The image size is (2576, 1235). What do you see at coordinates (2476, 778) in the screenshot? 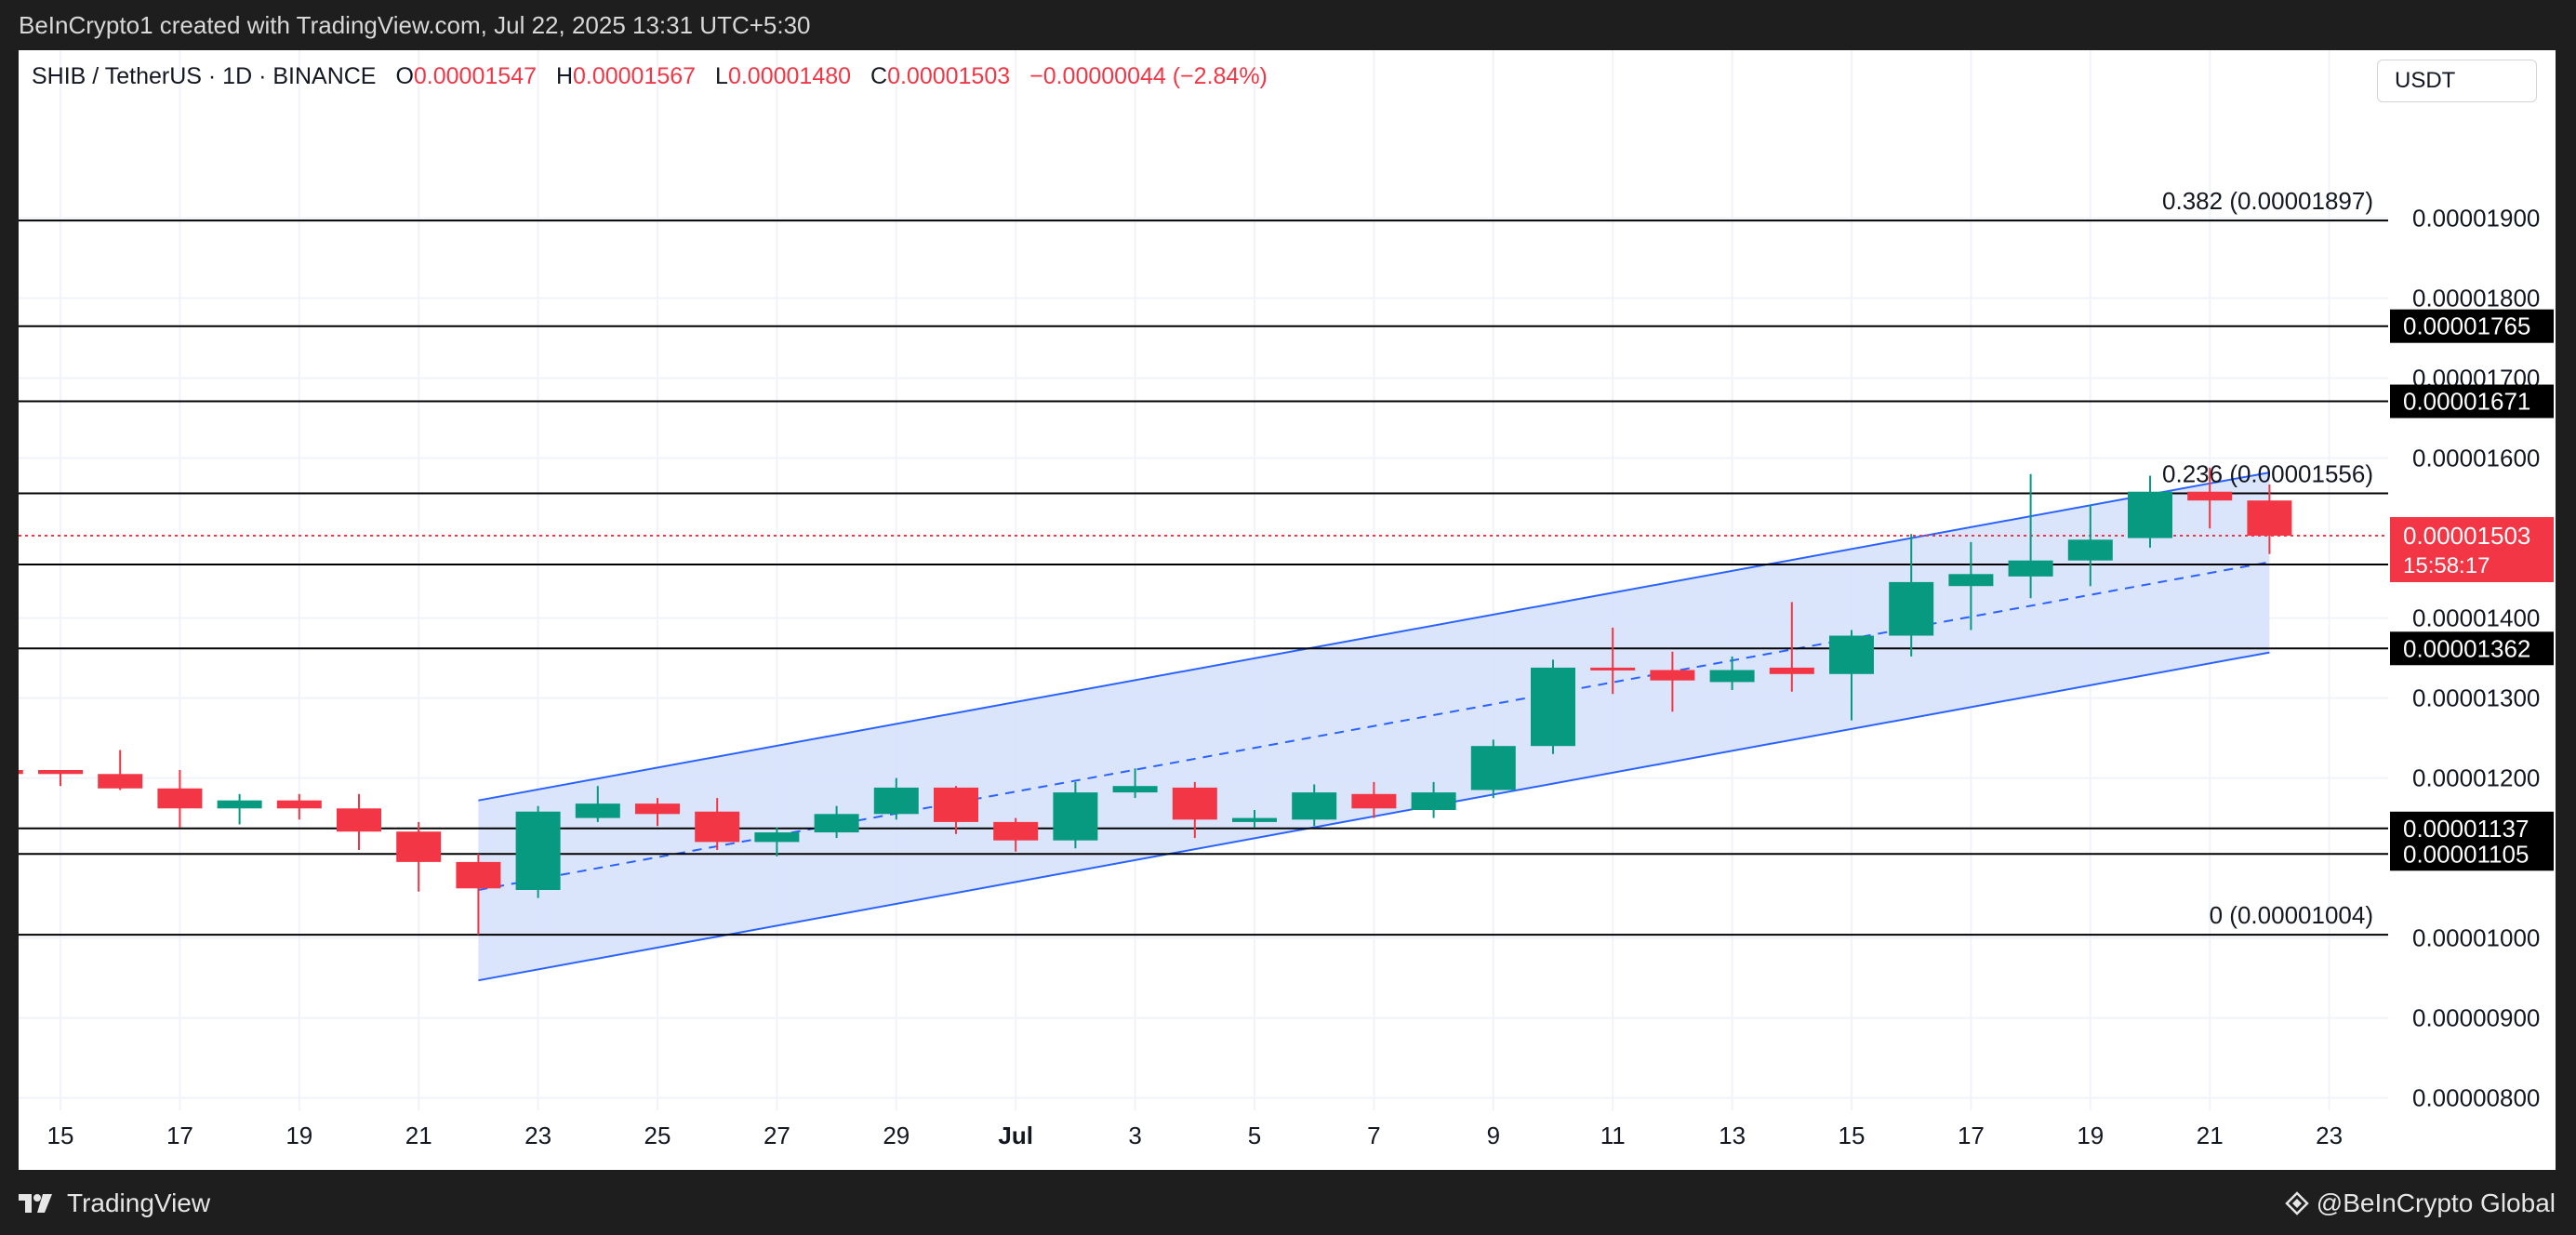
I see `y-tick-label: 0.00001200` at bounding box center [2476, 778].